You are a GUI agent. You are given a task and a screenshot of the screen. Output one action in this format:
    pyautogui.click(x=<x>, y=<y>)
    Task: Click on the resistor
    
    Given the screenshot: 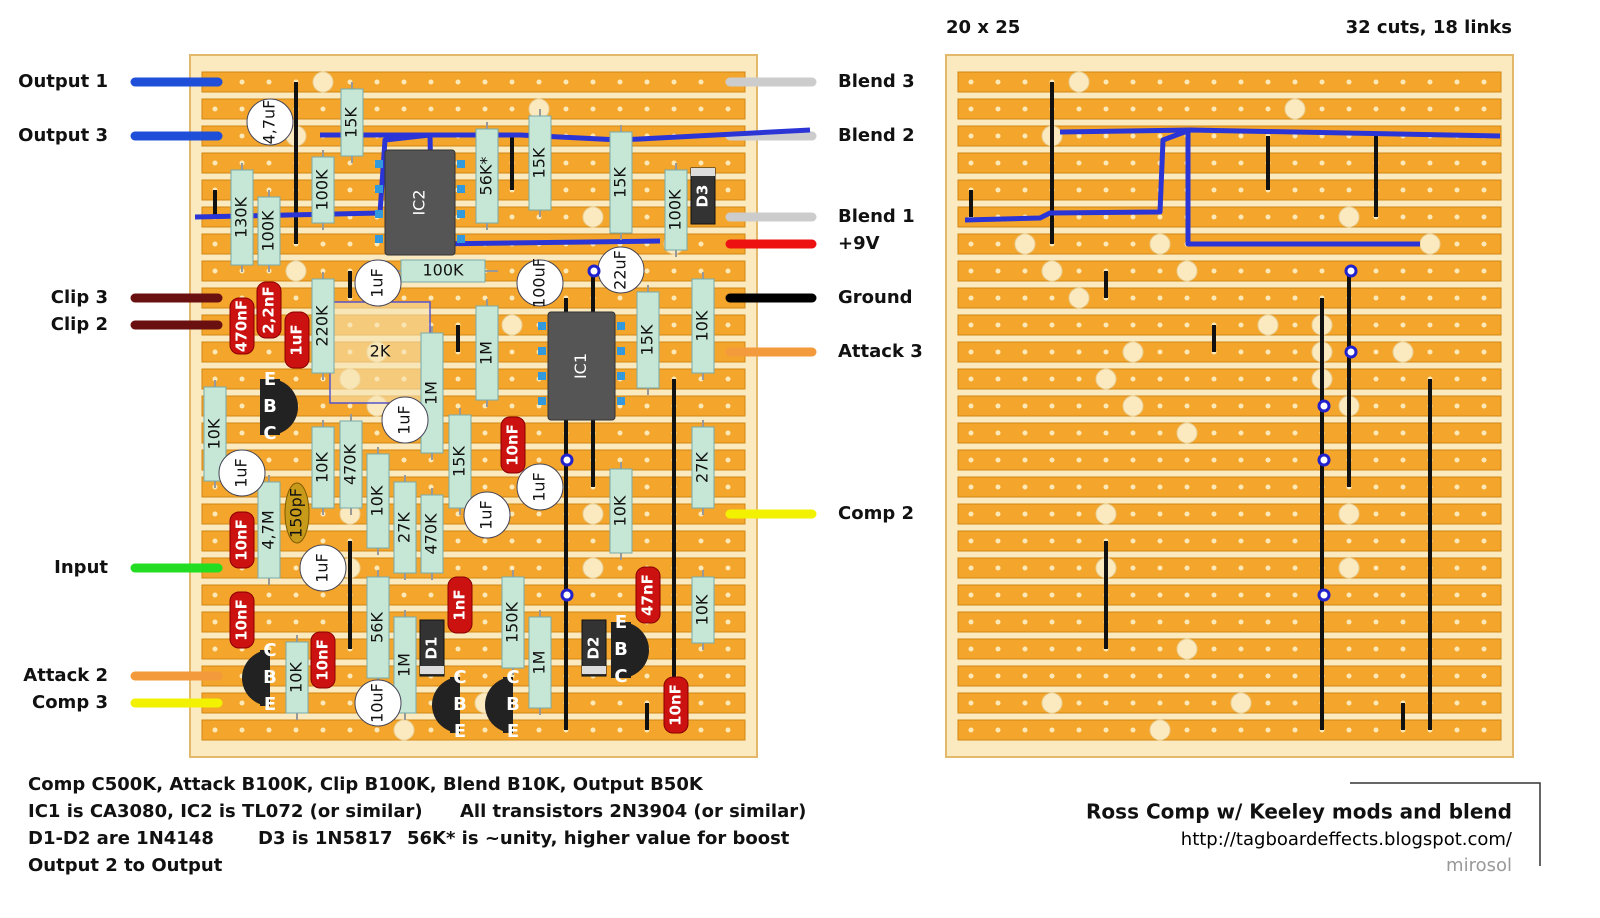 What is the action you would take?
    pyautogui.click(x=443, y=271)
    